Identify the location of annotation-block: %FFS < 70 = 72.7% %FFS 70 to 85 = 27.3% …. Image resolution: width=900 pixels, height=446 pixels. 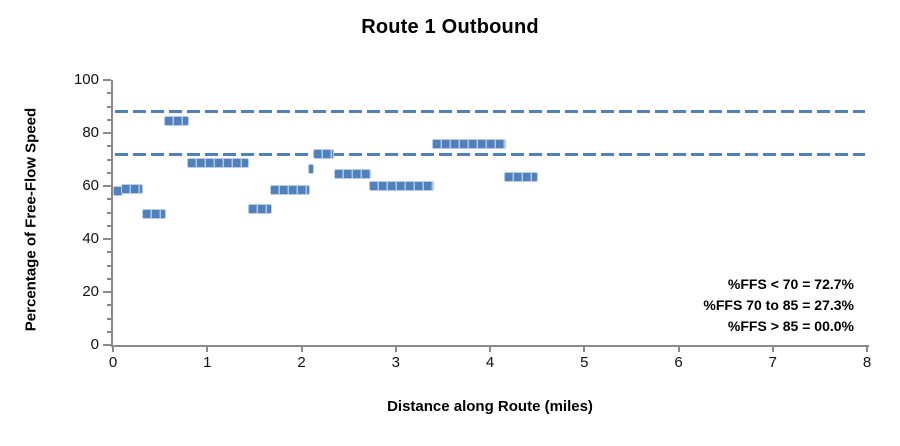
(778, 305).